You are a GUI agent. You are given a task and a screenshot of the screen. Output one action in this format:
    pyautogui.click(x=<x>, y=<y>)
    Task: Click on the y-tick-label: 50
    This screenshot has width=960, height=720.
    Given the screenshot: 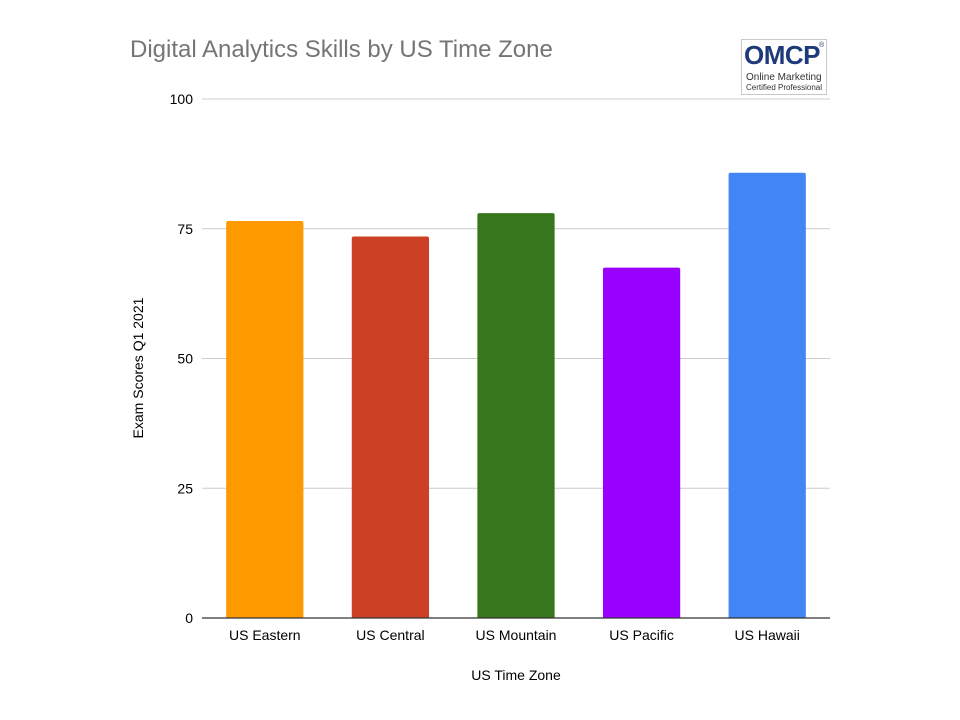 What is the action you would take?
    pyautogui.click(x=185, y=359)
    